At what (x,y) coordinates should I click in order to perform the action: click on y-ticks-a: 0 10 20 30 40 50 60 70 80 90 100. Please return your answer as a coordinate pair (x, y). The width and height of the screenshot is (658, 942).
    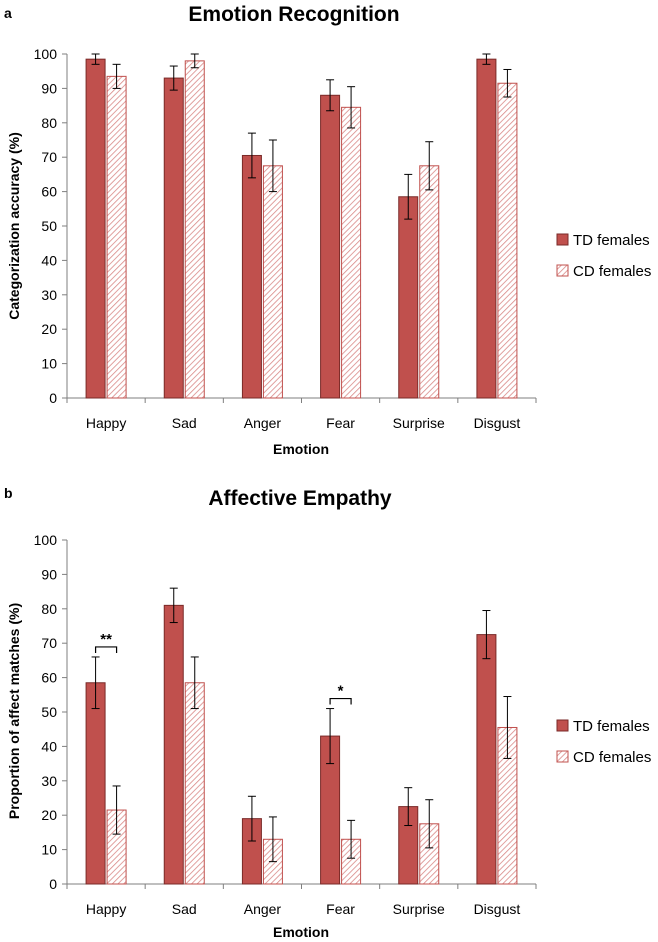
    Looking at the image, I should click on (50, 226).